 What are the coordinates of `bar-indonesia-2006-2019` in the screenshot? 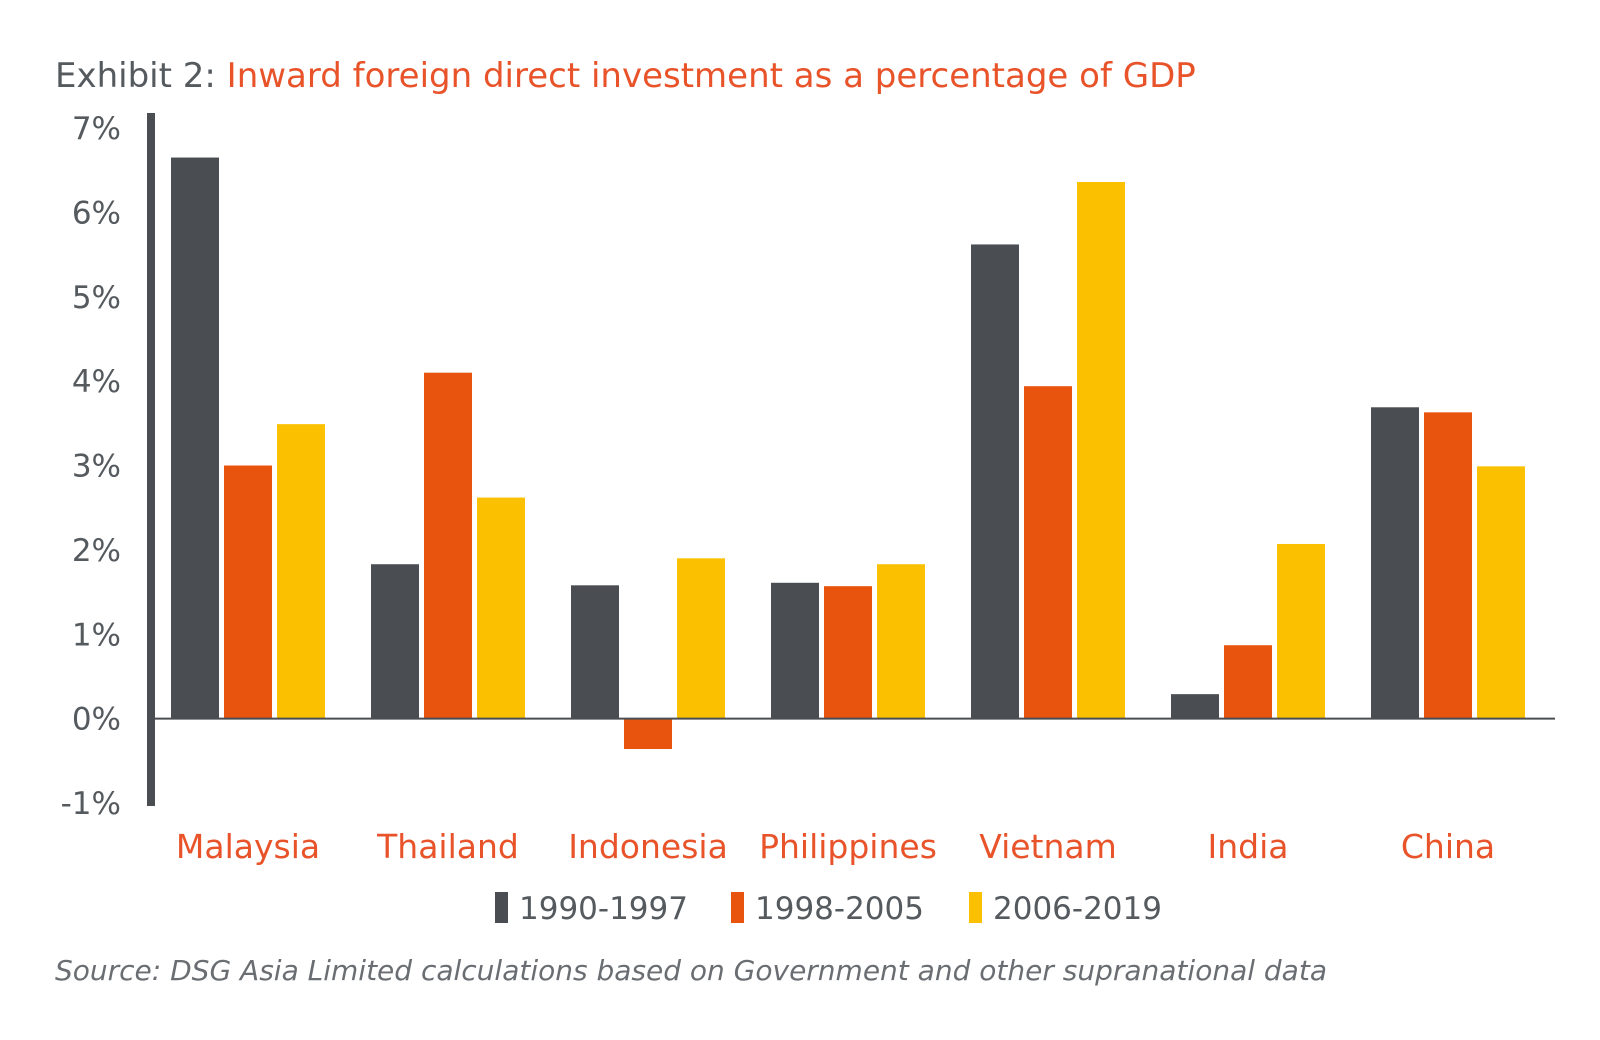 It's located at (701, 638).